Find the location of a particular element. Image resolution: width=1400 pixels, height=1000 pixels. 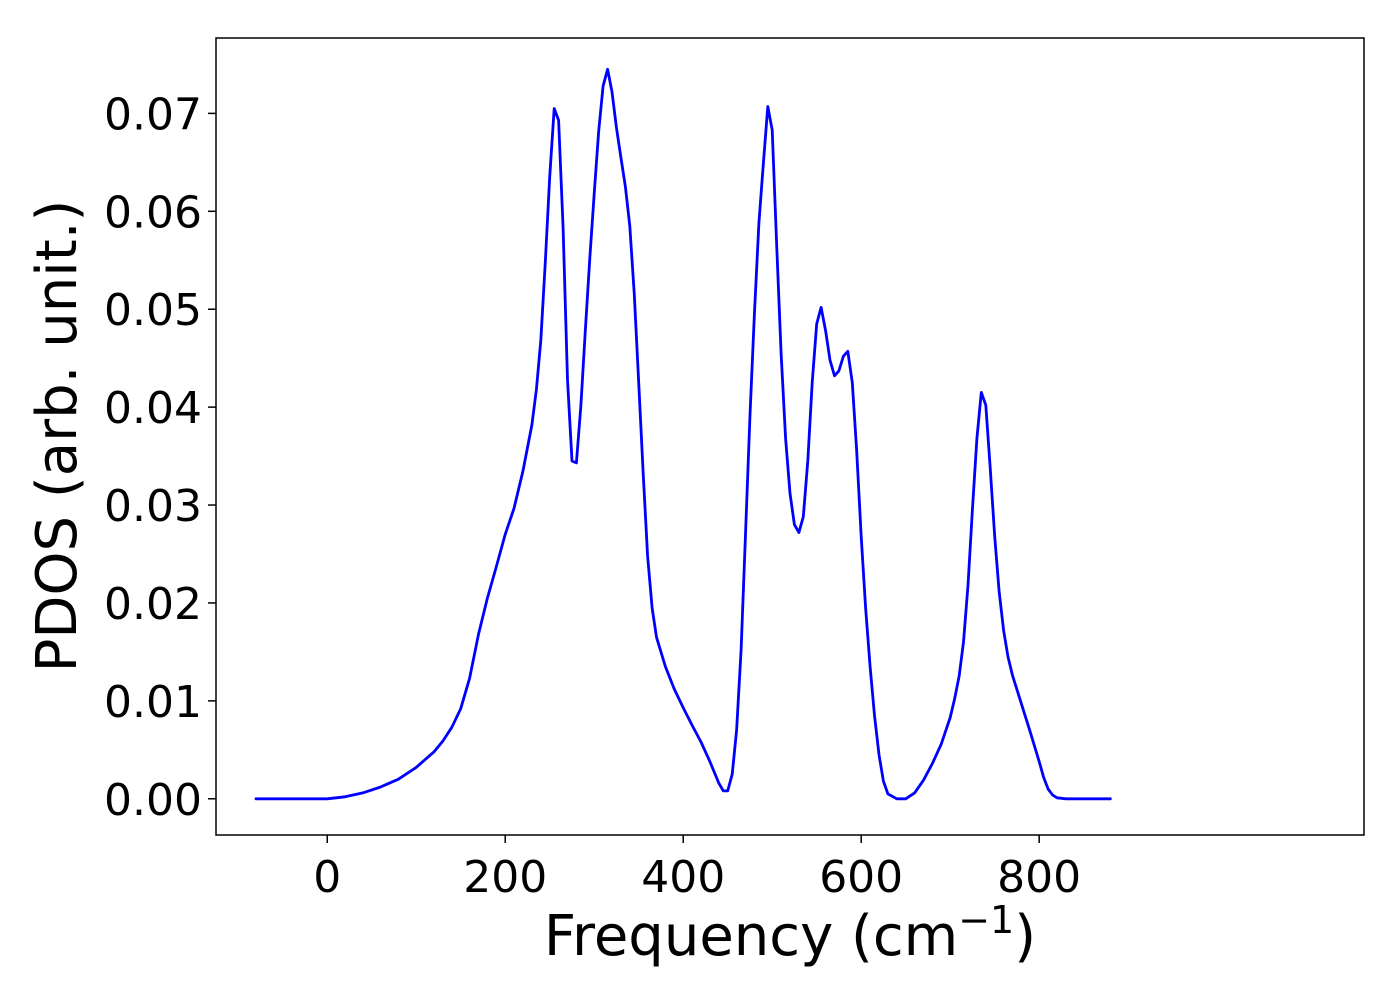

x-tick-label: 800 is located at coordinates (1039, 877).